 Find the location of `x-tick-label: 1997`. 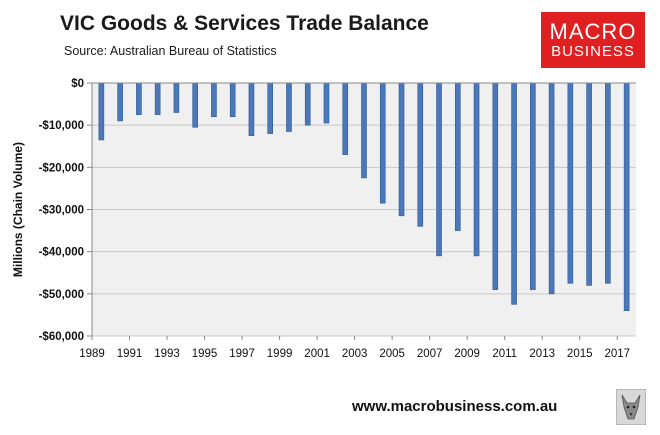

x-tick-label: 1997 is located at coordinates (242, 354).